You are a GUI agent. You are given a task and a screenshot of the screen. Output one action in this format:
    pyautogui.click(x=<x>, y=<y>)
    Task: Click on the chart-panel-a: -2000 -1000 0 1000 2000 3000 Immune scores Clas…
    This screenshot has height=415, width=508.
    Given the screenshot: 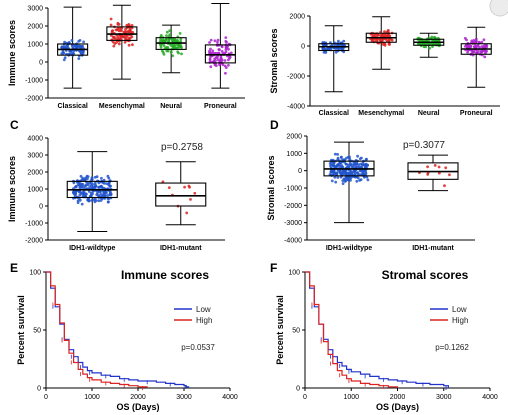 What is the action you would take?
    pyautogui.click(x=126, y=56)
    